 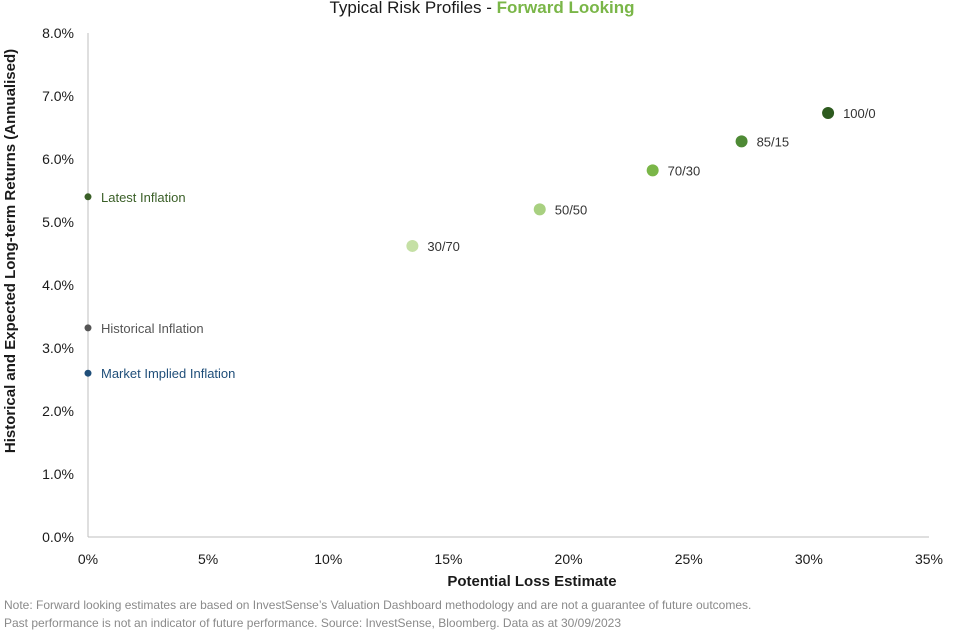 What do you see at coordinates (58, 285) in the screenshot?
I see `y-tick-label: 4.0%` at bounding box center [58, 285].